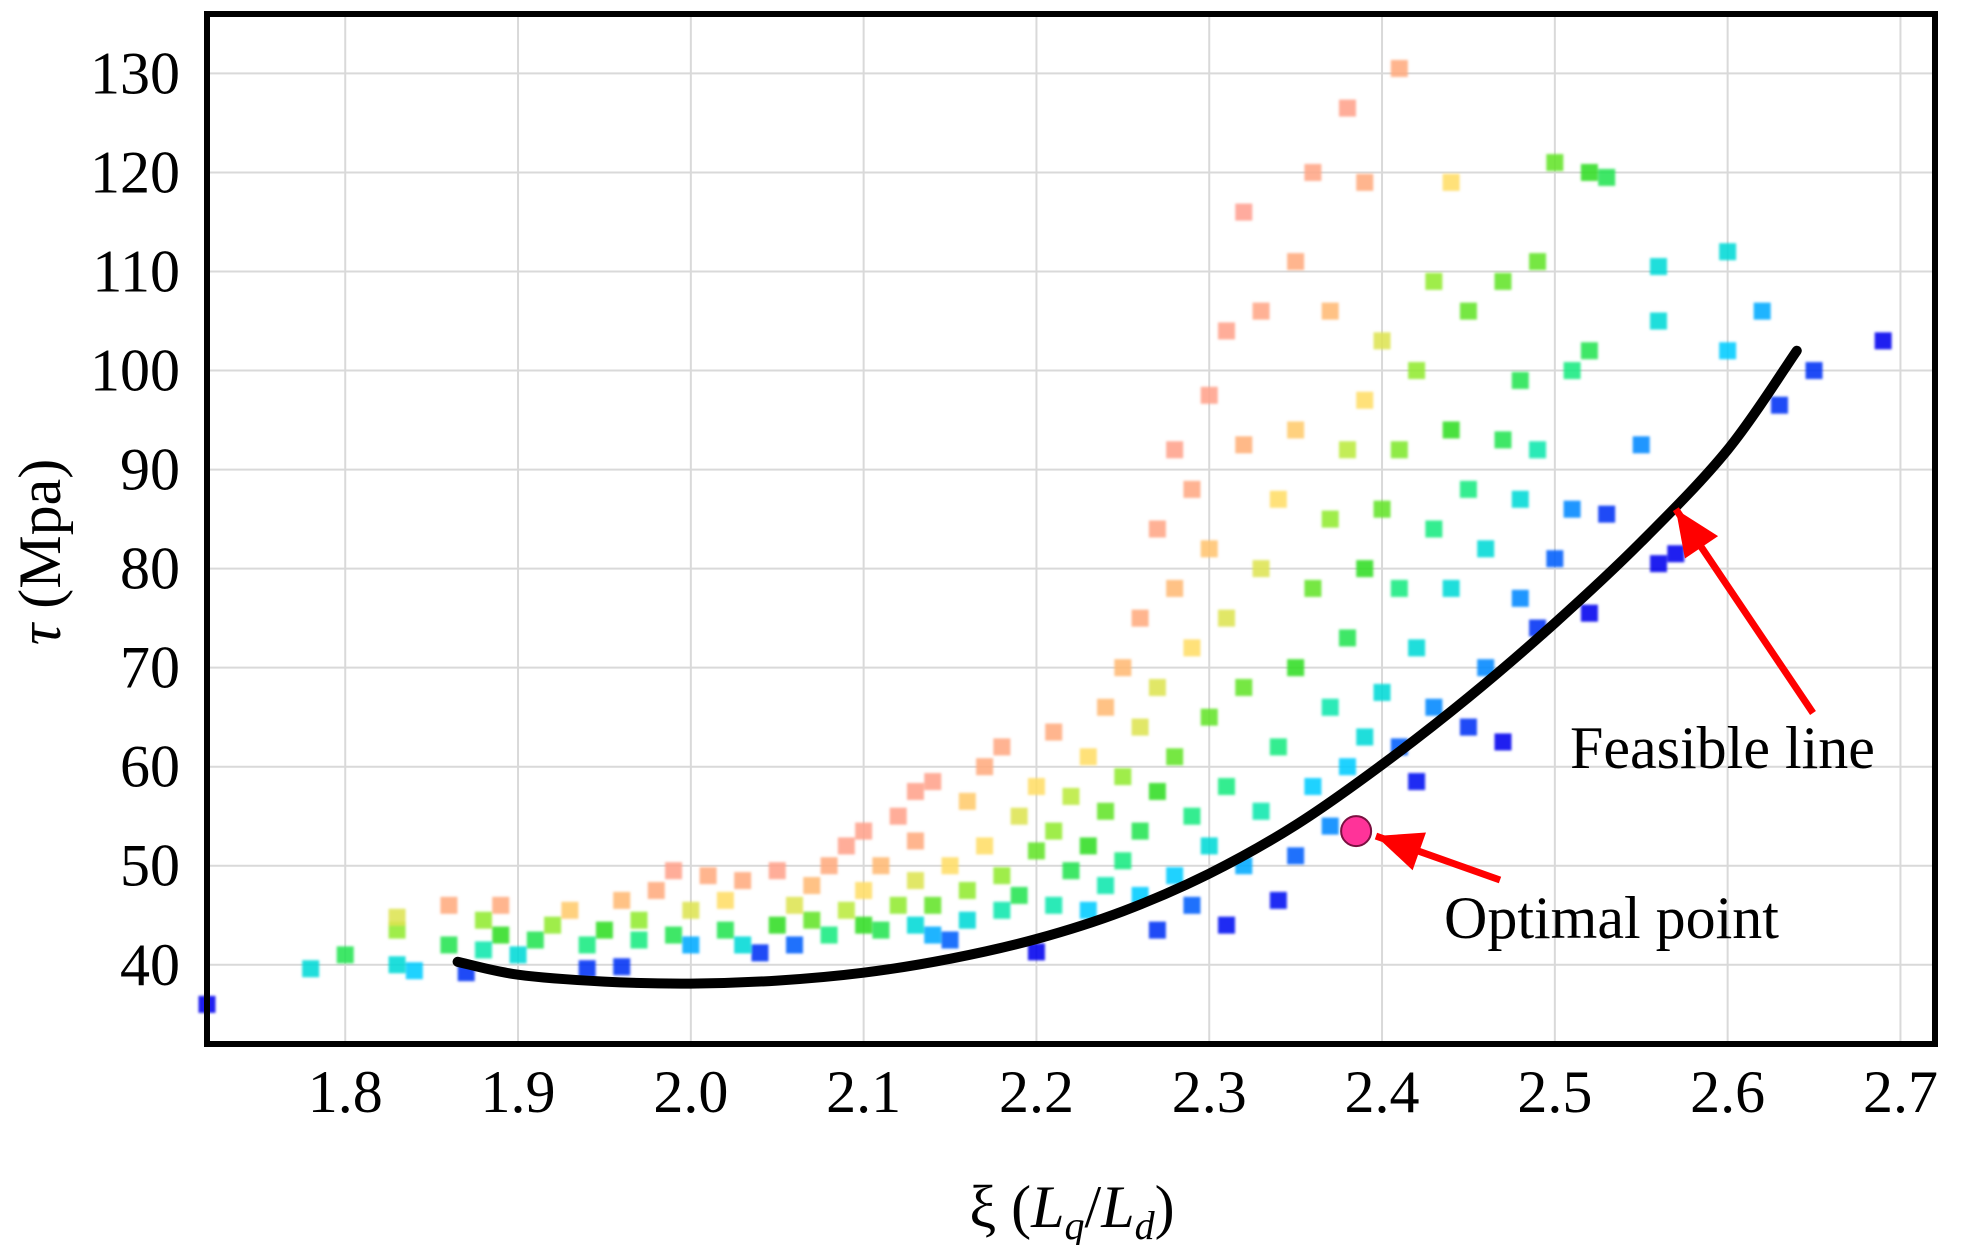 The image size is (1974, 1250). What do you see at coordinates (150, 965) in the screenshot?
I see `y-tick-label-0: 40` at bounding box center [150, 965].